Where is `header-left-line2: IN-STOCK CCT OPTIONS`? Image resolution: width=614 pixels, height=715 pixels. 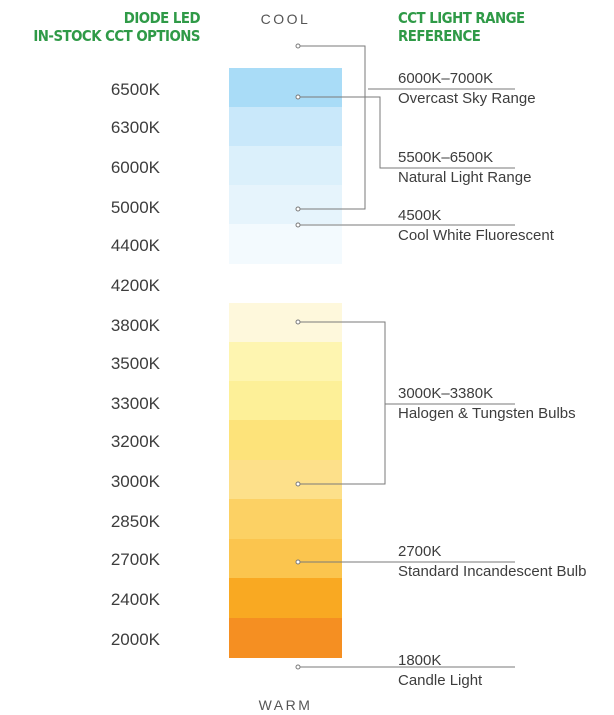
header-left-line2: IN-STOCK CCT OPTIONS is located at coordinates (116, 36).